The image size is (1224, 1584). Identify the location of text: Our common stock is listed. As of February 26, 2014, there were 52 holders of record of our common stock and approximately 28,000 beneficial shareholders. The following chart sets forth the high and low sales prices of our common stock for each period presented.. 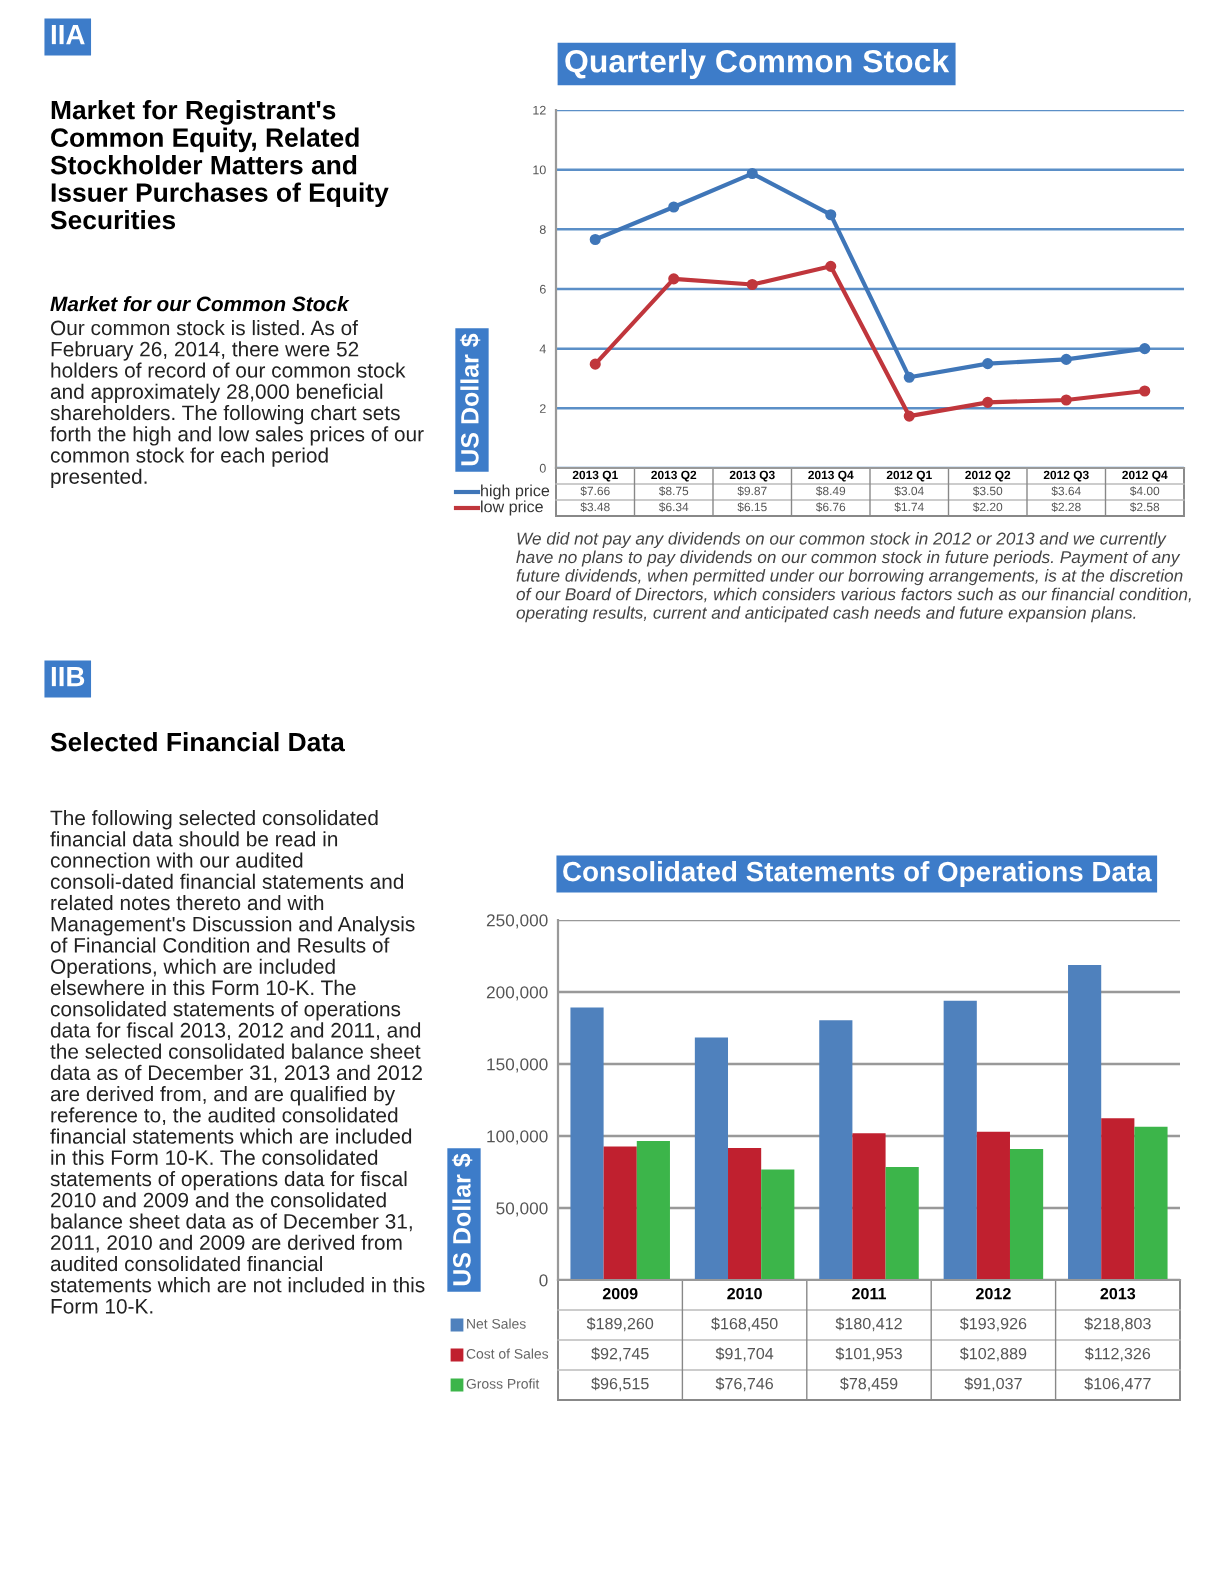
(237, 404).